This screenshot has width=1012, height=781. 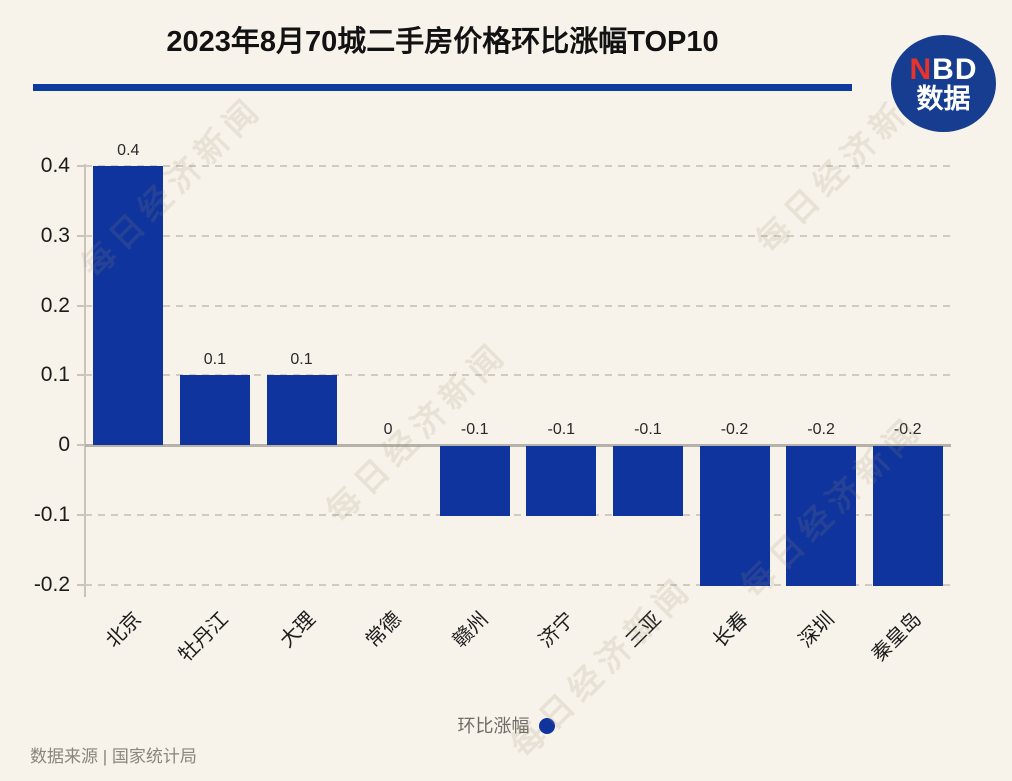 I want to click on y-tick-label: 0.4, so click(x=55, y=165).